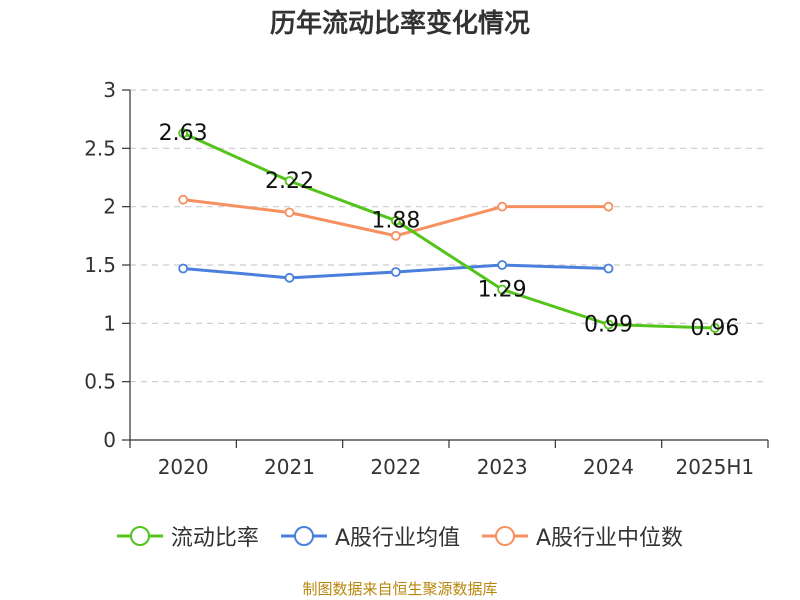 This screenshot has height=600, width=800. Describe the element at coordinates (100, 382) in the screenshot. I see `y-tick-label: 0.5` at that location.